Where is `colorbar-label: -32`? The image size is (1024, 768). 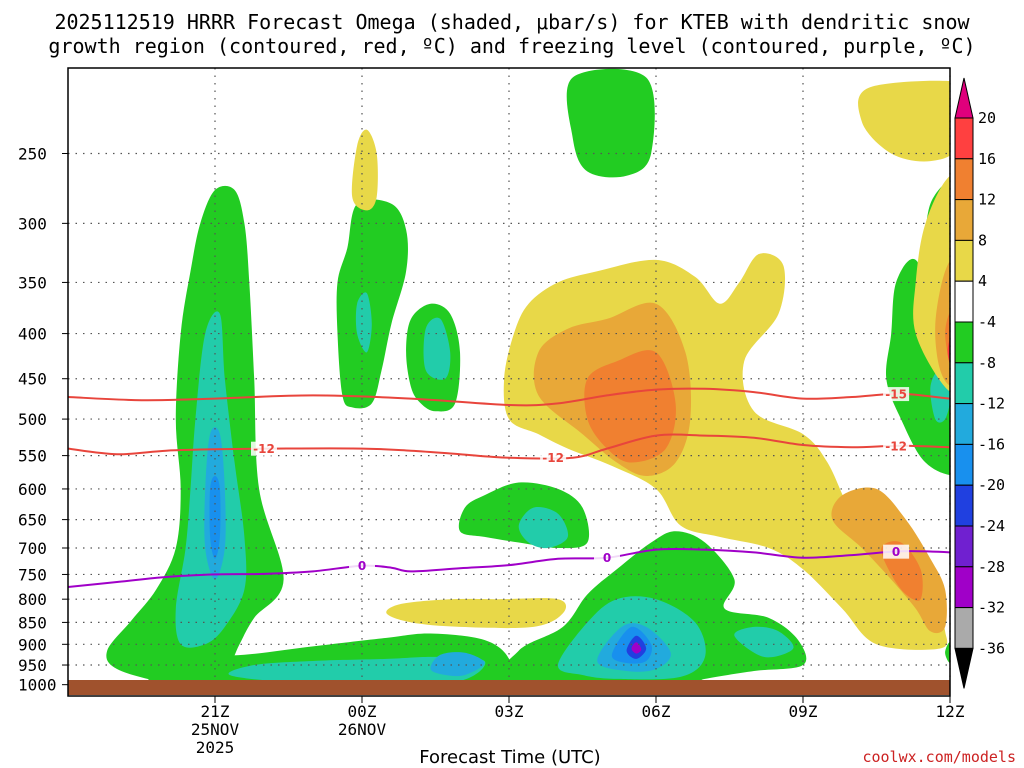 colorbar-label: -32 is located at coordinates (991, 608).